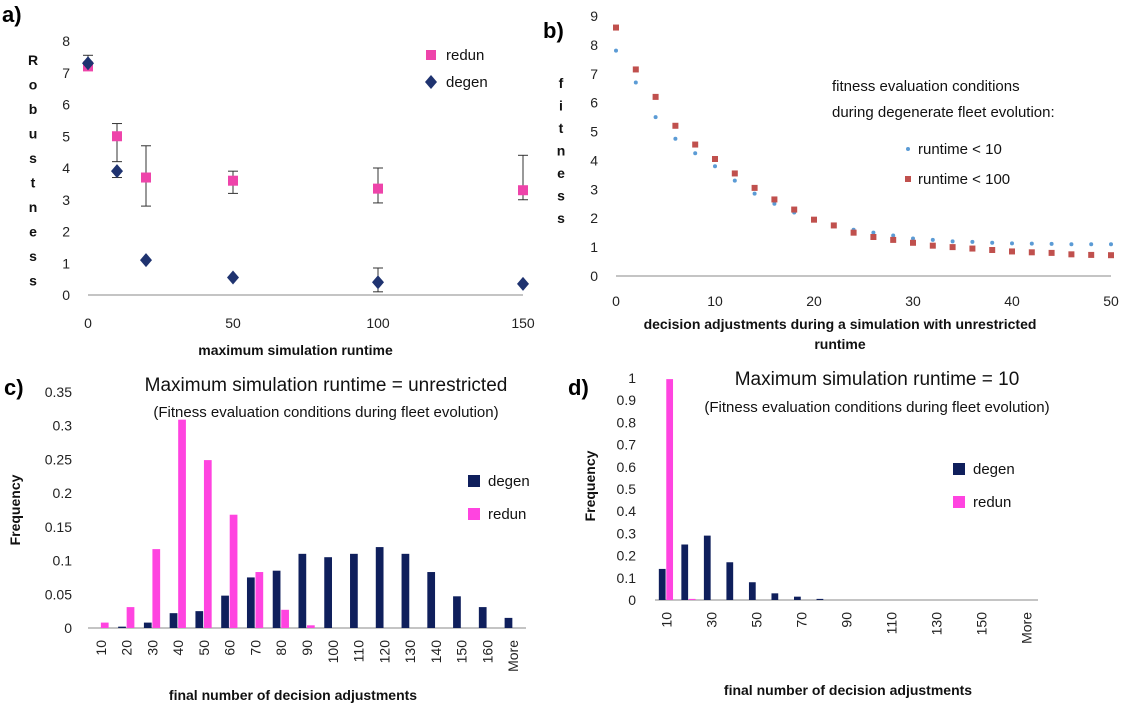 This screenshot has width=1130, height=711. What do you see at coordinates (487, 652) in the screenshot?
I see `panel-c-x-tick-label: 160` at bounding box center [487, 652].